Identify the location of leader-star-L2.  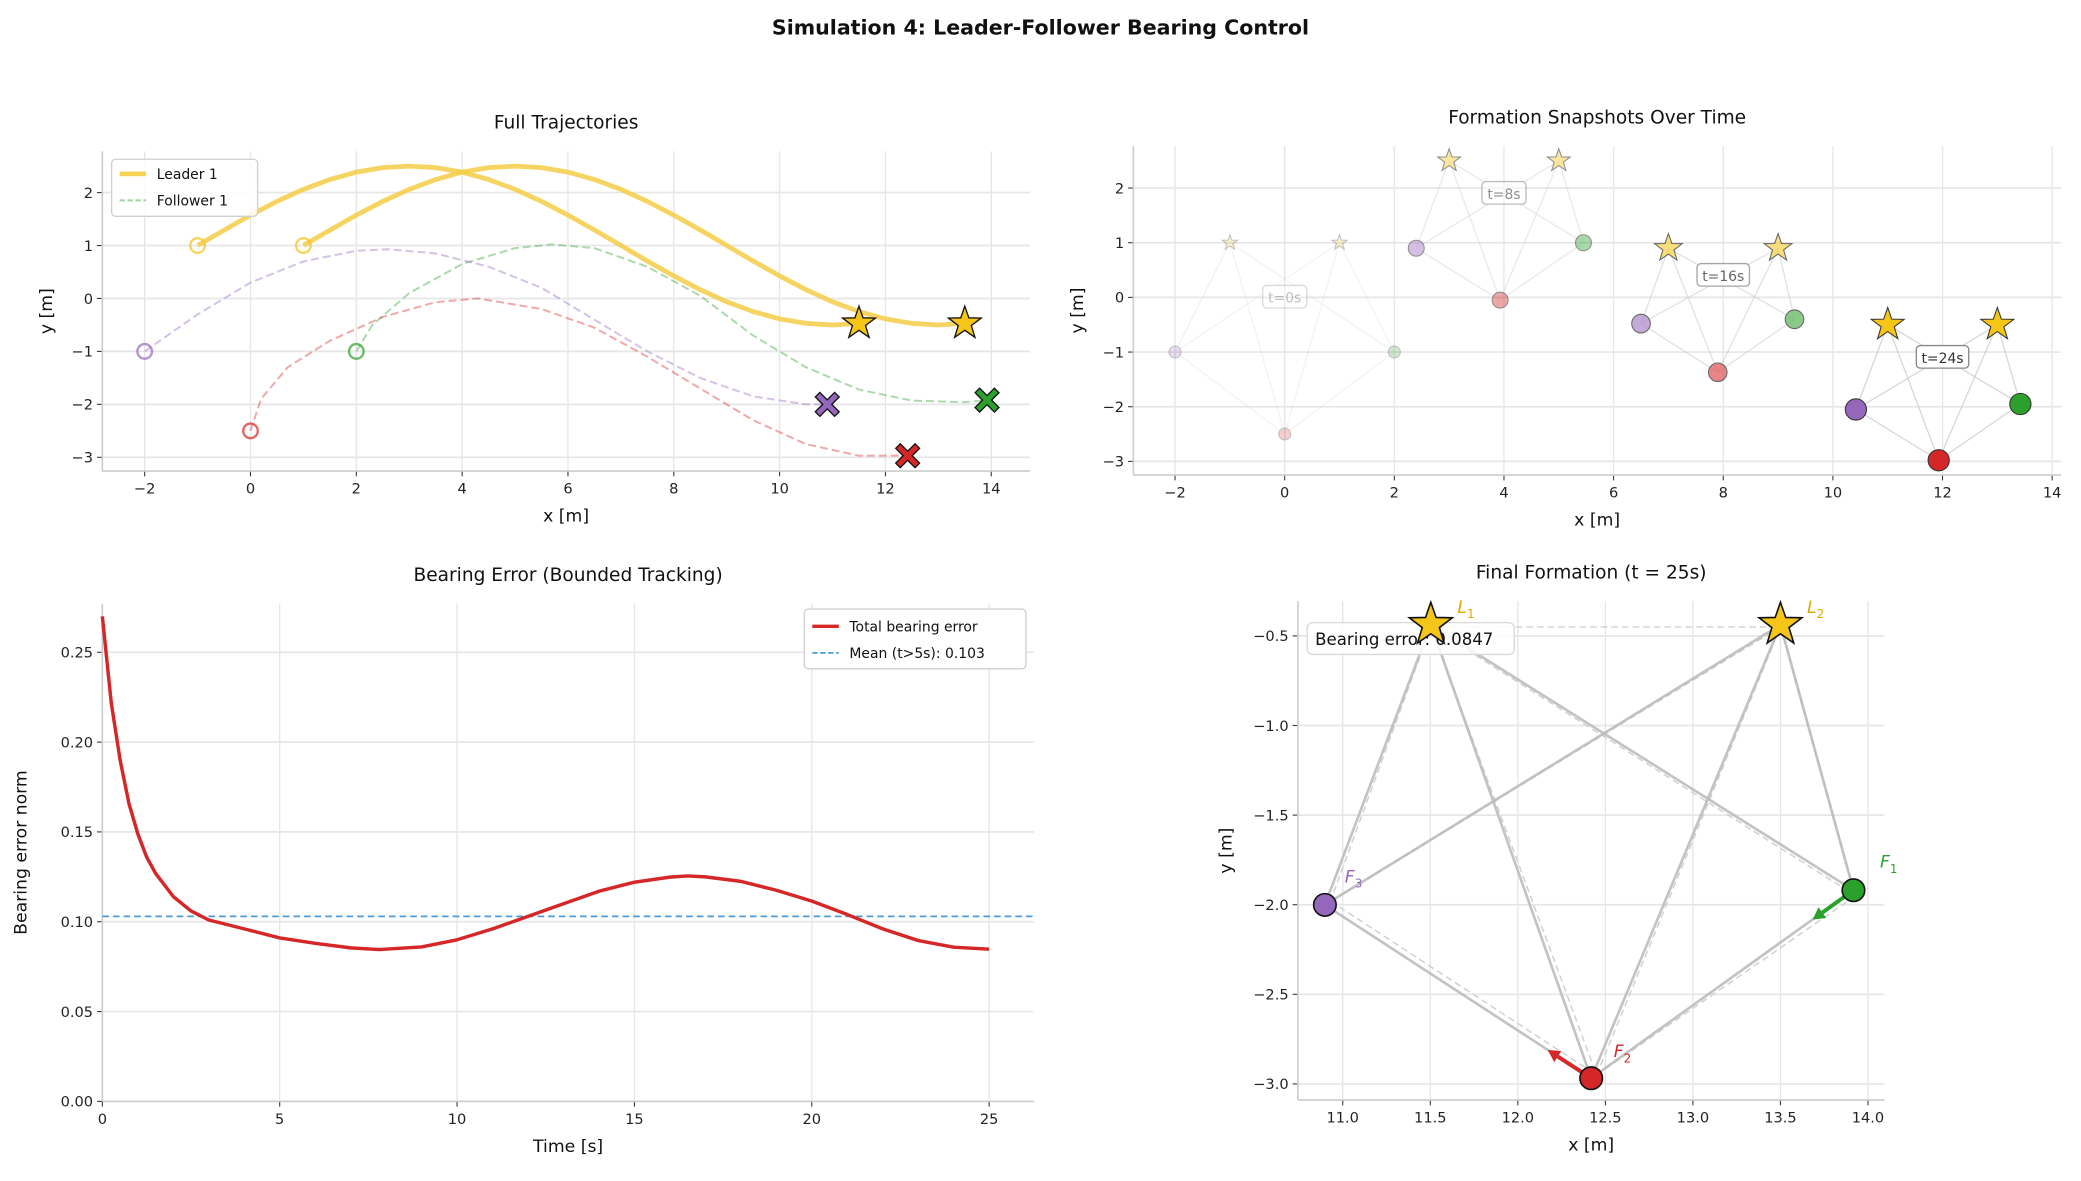
(1780, 622).